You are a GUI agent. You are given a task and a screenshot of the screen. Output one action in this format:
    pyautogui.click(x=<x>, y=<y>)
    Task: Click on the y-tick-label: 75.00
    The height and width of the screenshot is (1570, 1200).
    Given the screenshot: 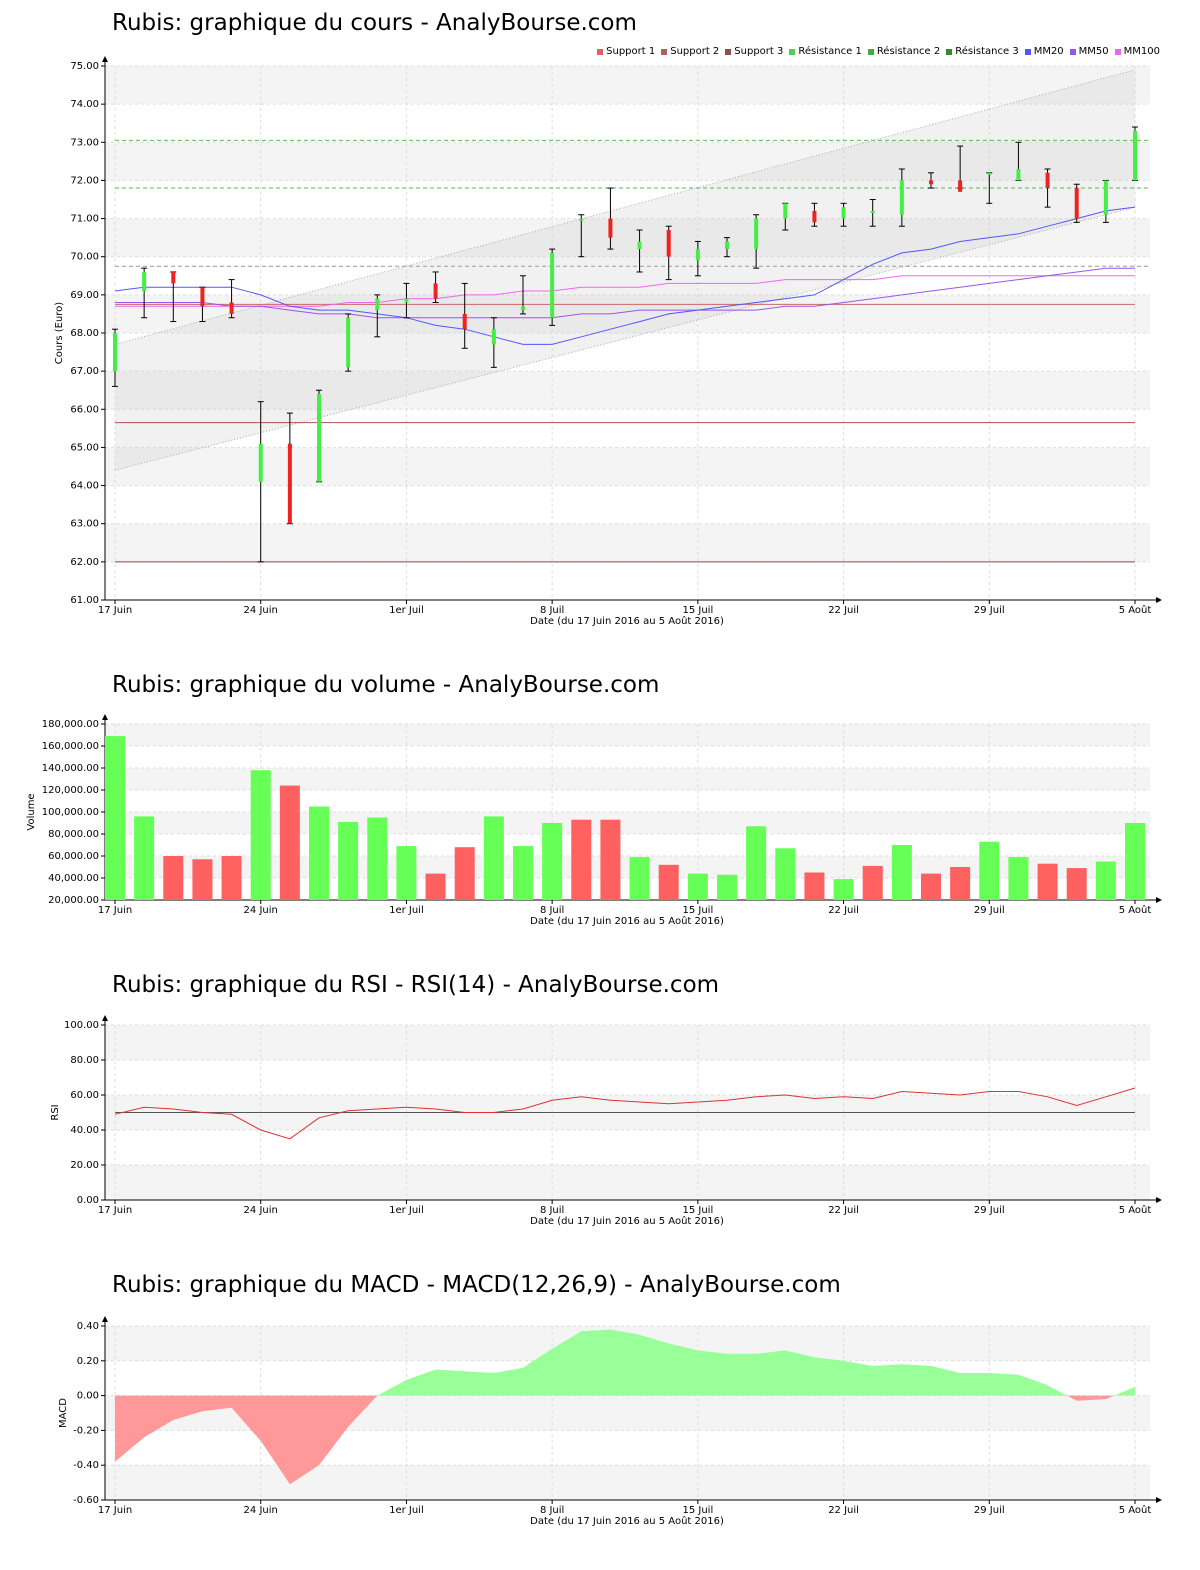 What is the action you would take?
    pyautogui.click(x=84, y=66)
    